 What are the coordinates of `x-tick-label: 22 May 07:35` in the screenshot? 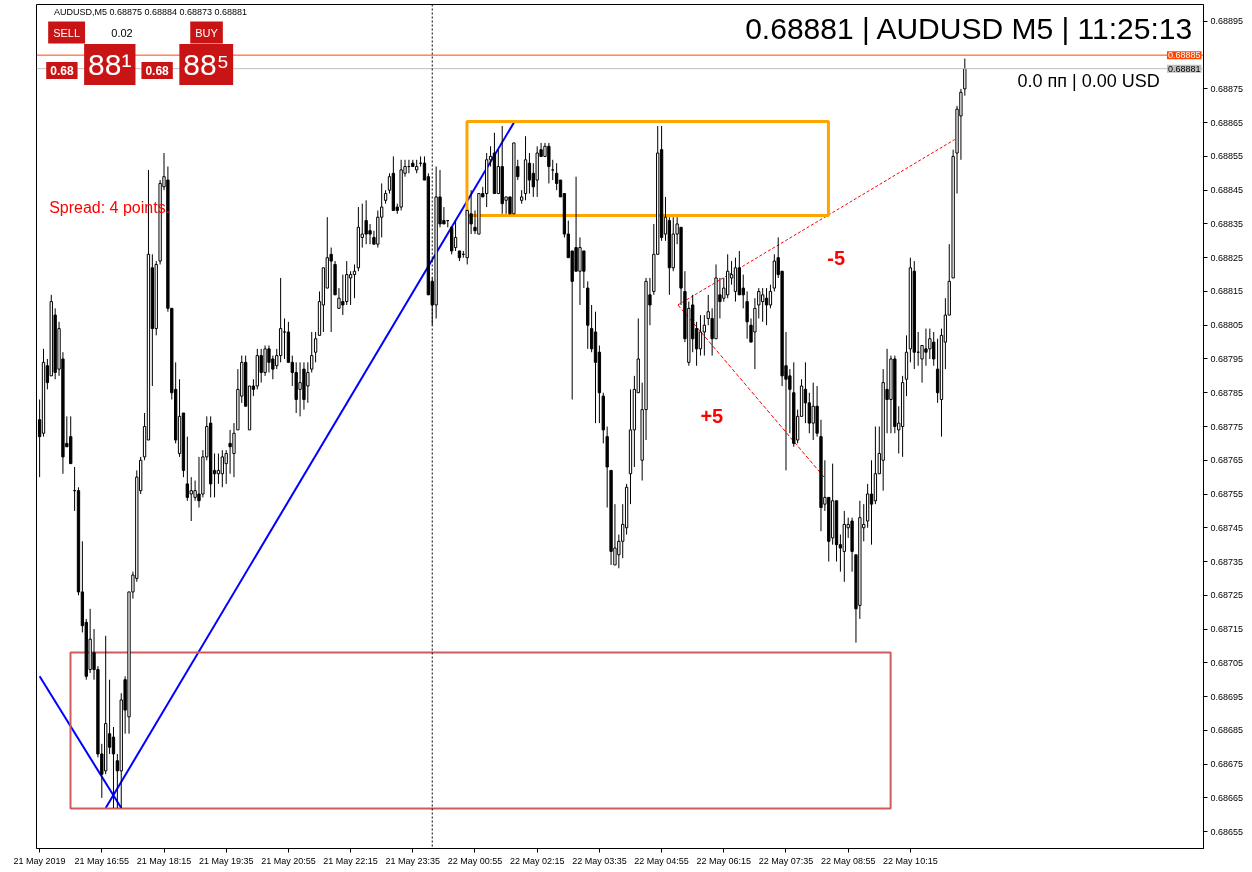 It's located at (786, 860).